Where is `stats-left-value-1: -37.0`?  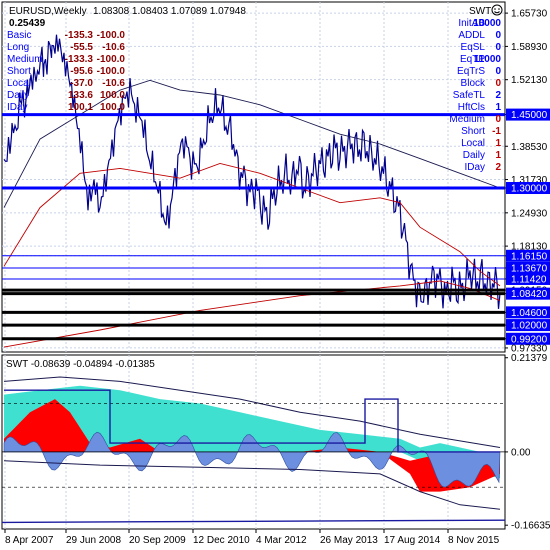 stats-left-value-1: -37.0 is located at coordinates (81, 83).